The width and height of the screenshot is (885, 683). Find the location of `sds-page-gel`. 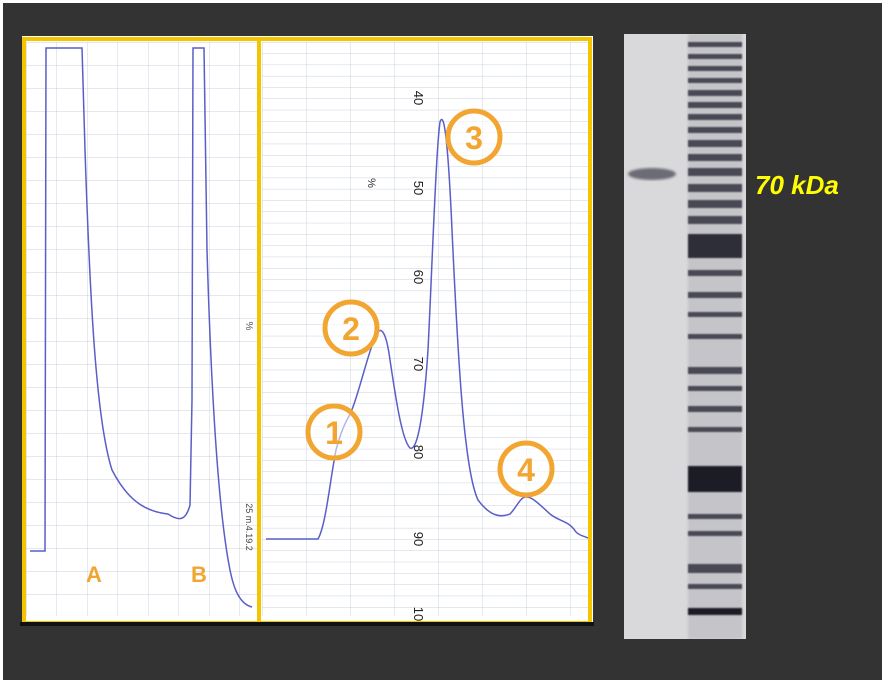

sds-page-gel is located at coordinates (685, 336).